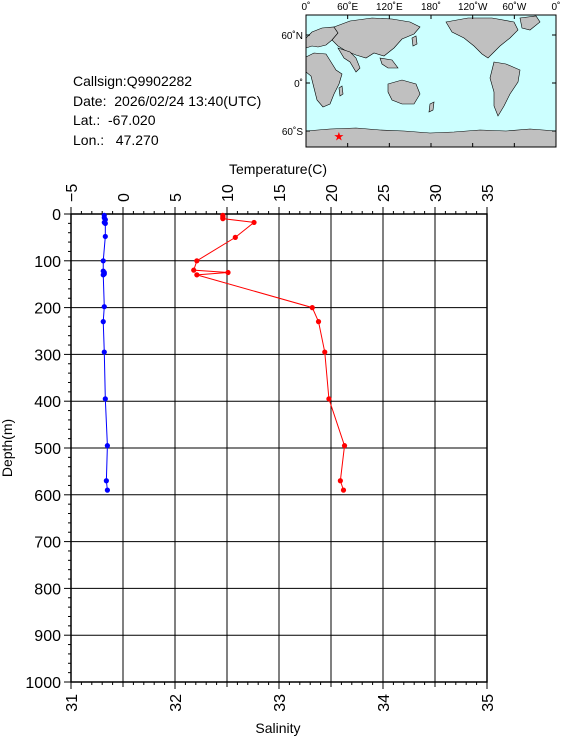 The width and height of the screenshot is (564, 736). I want to click on depth-tick-label: 800, so click(47, 589).